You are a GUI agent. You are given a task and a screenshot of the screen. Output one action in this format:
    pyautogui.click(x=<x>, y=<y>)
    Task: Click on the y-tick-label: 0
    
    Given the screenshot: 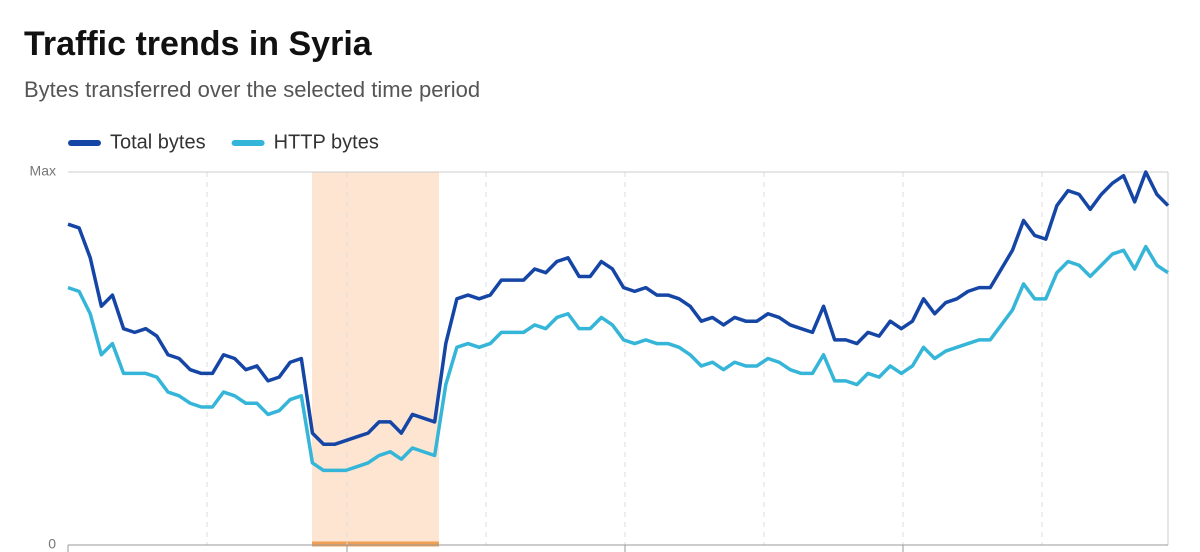 What is the action you would take?
    pyautogui.click(x=52, y=544)
    